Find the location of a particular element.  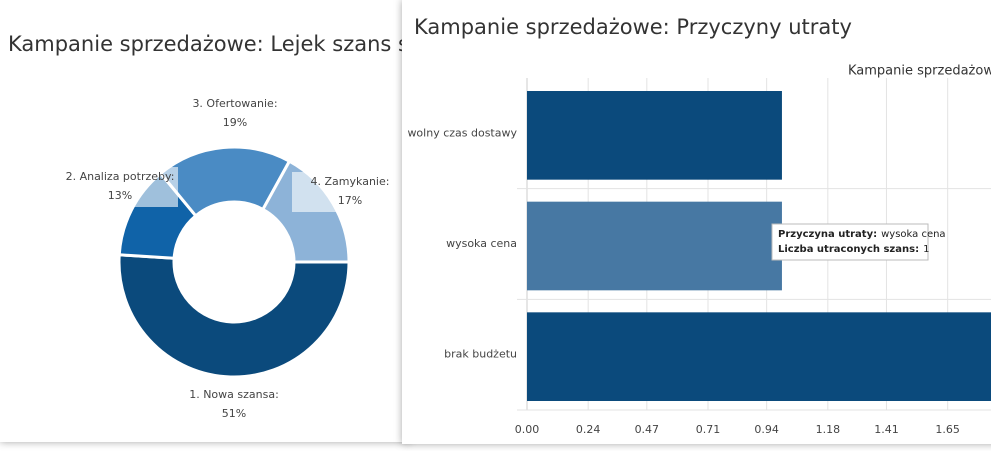

tooltip-line: Przyczyna utraty: wysoka cena is located at coordinates (862, 234).